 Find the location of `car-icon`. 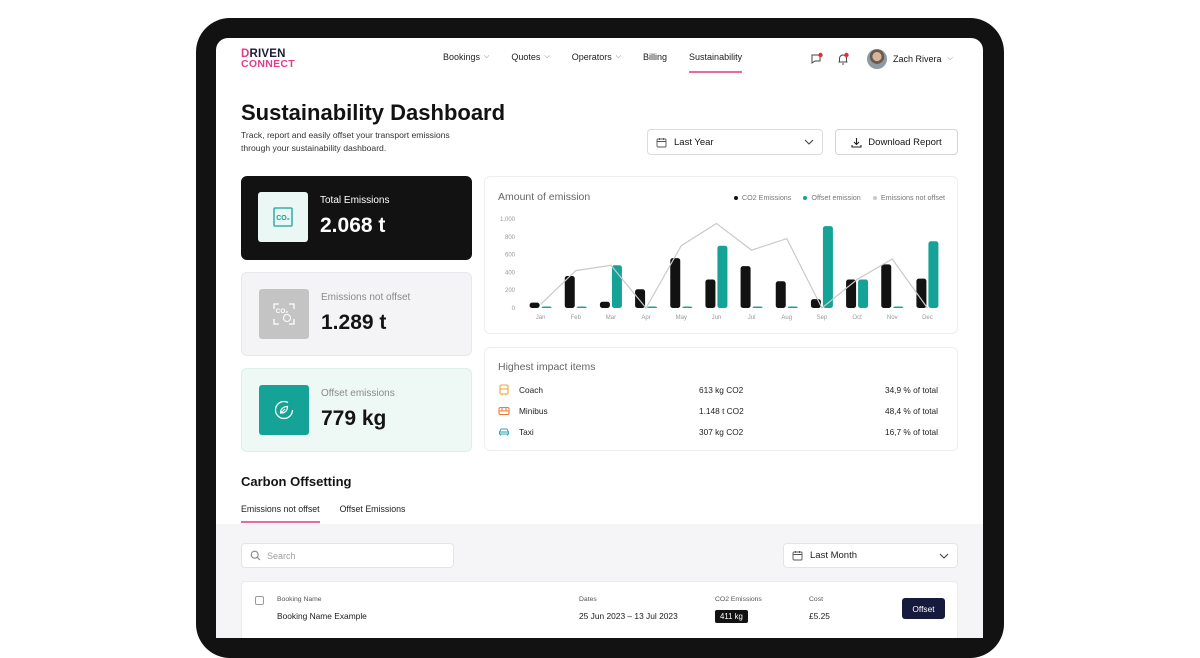

car-icon is located at coordinates (504, 432).